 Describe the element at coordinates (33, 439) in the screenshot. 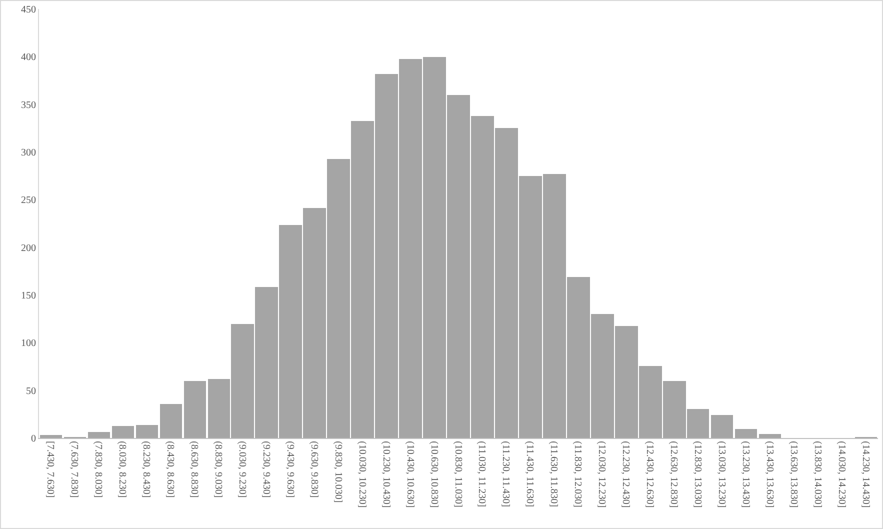

I see `y-tick-label: 0` at that location.